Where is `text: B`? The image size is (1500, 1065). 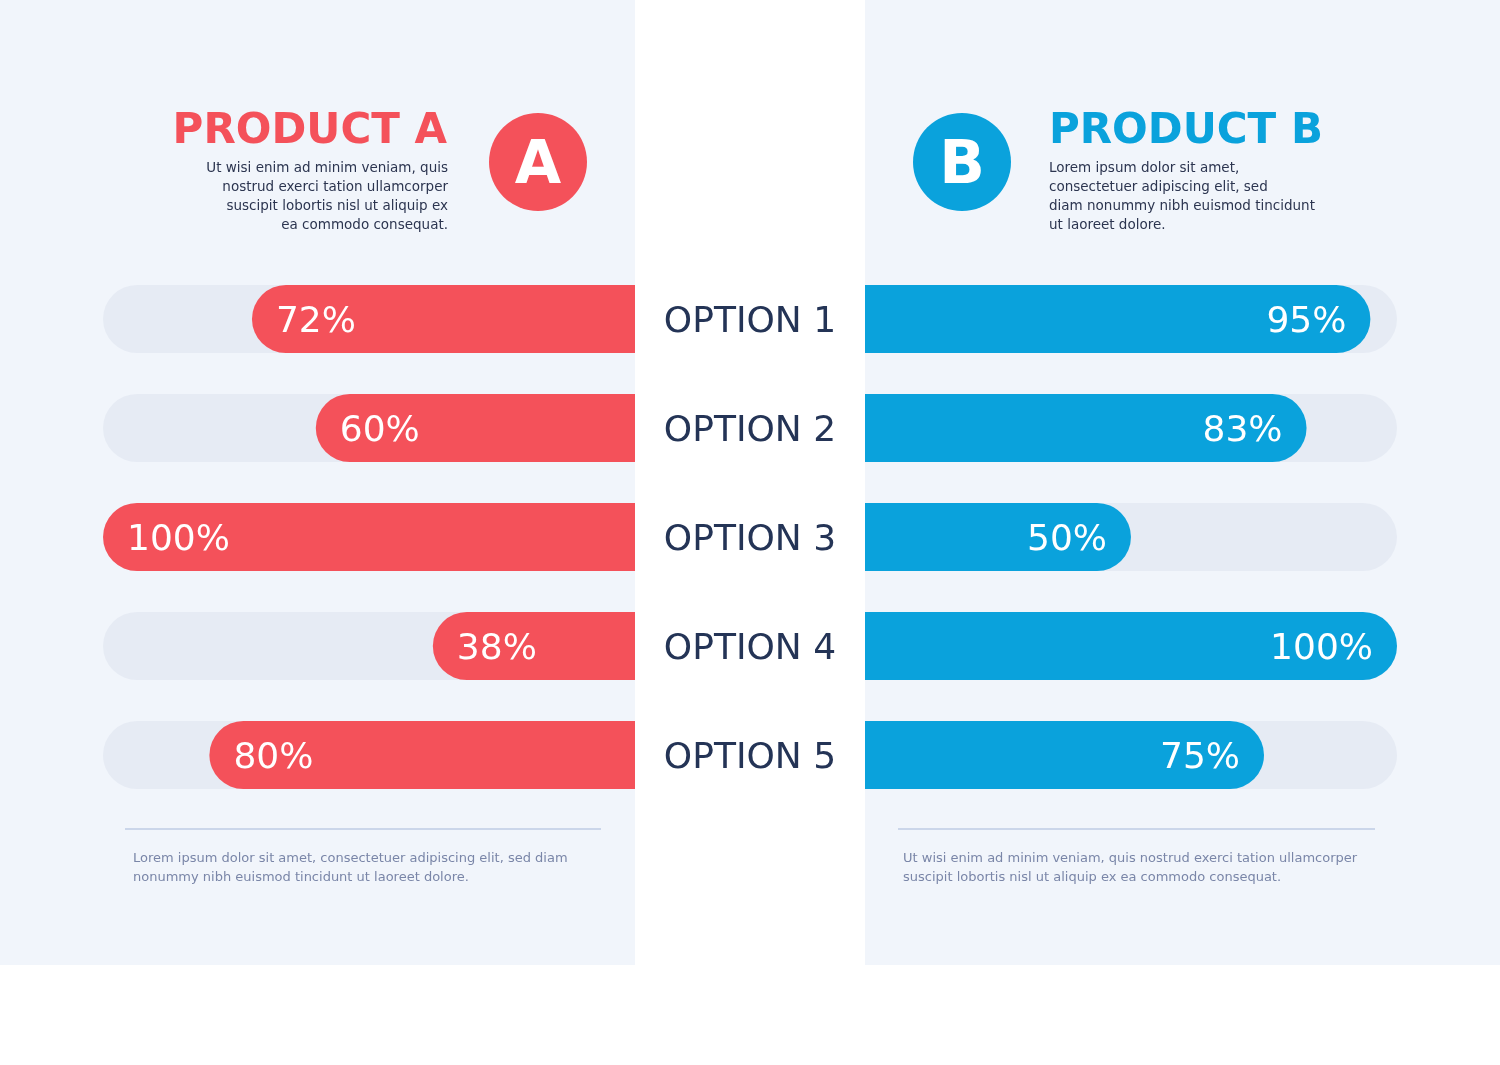 text: B is located at coordinates (962, 162).